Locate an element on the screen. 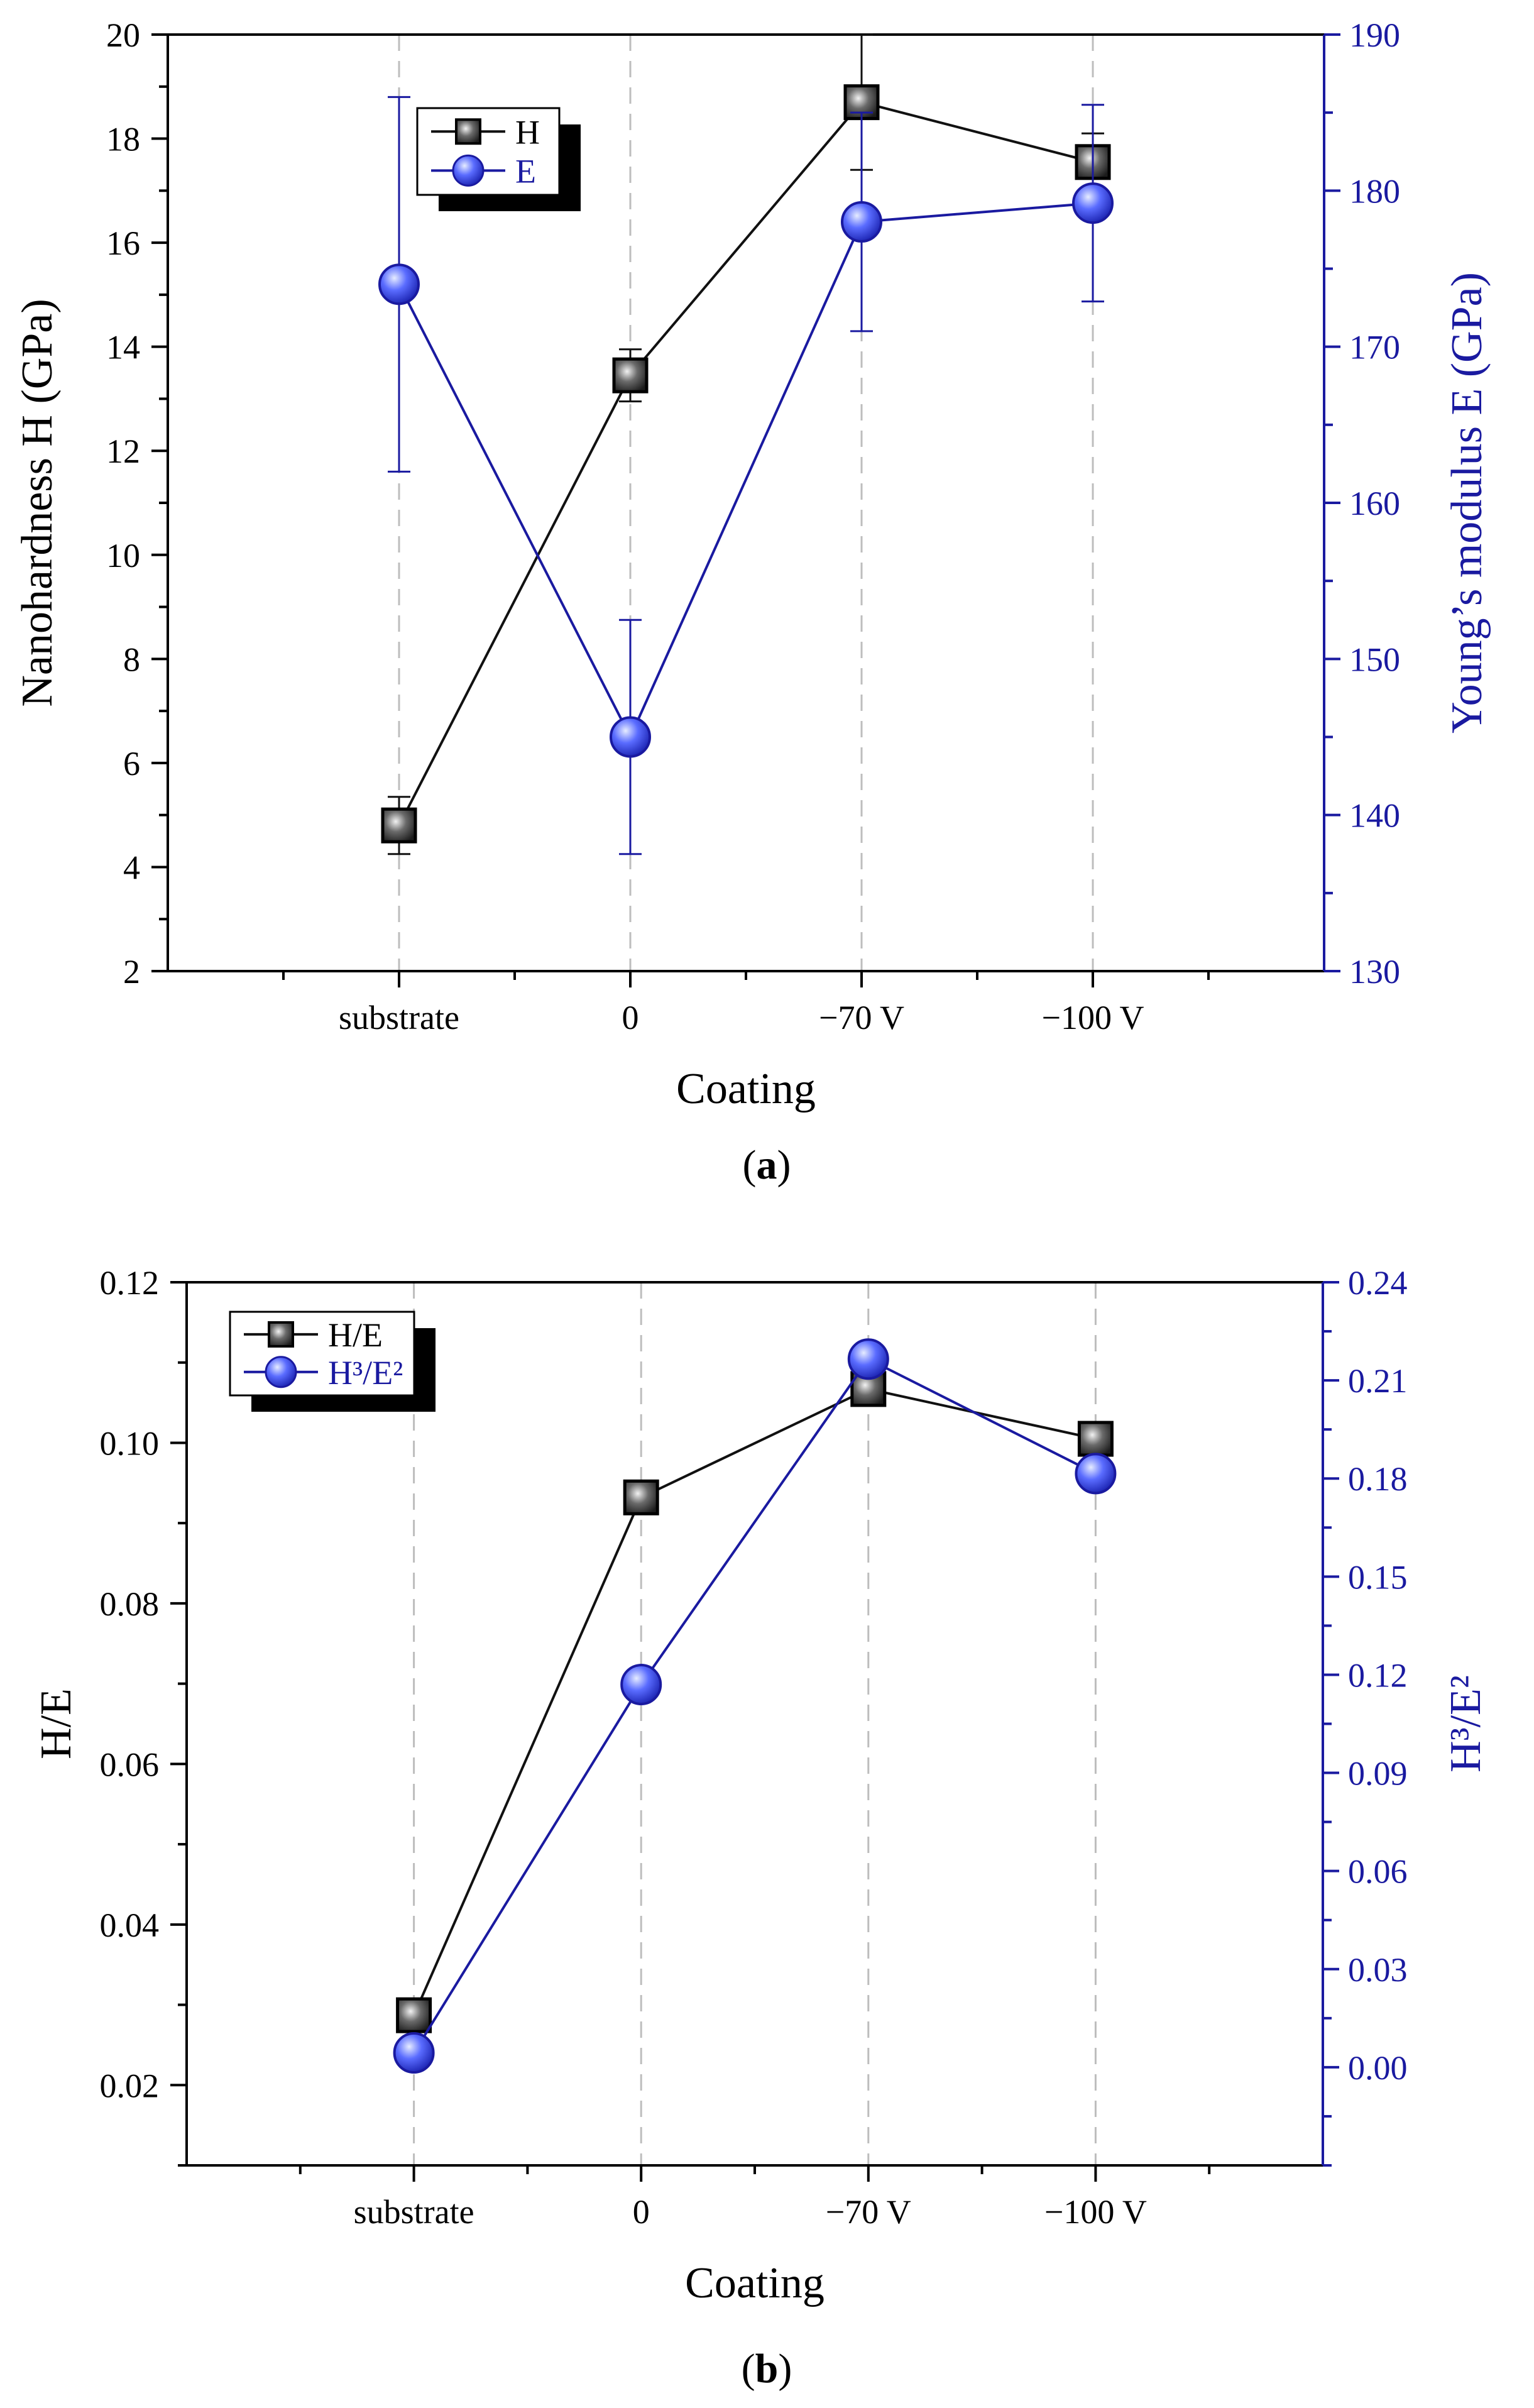 The width and height of the screenshot is (1534, 2408). y-tick-label: 16 is located at coordinates (123, 243).